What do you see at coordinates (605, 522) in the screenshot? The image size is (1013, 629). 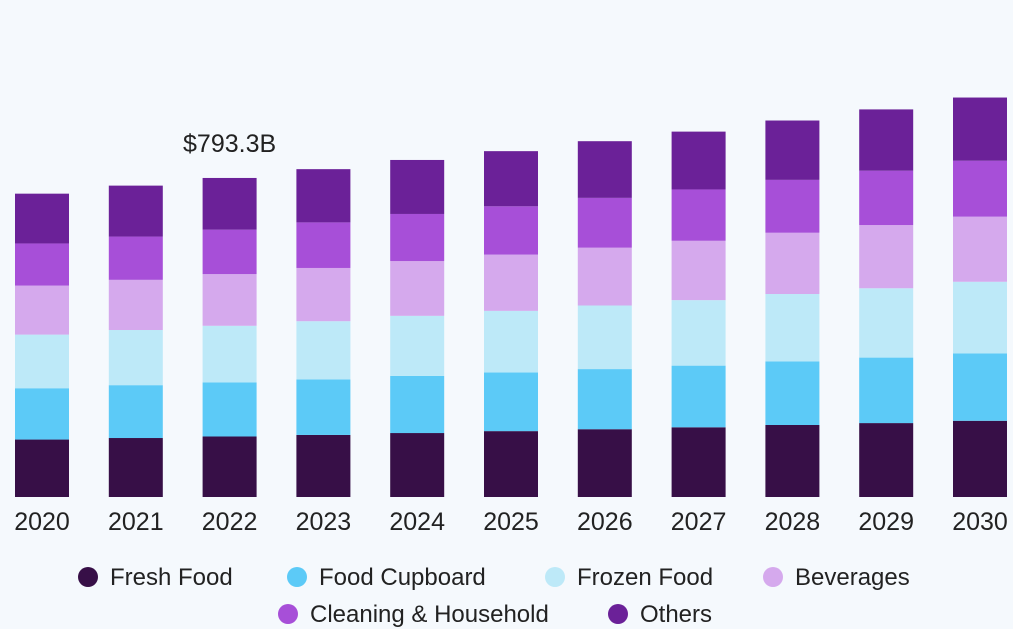 I see `x-tick-label-2026: 2026` at bounding box center [605, 522].